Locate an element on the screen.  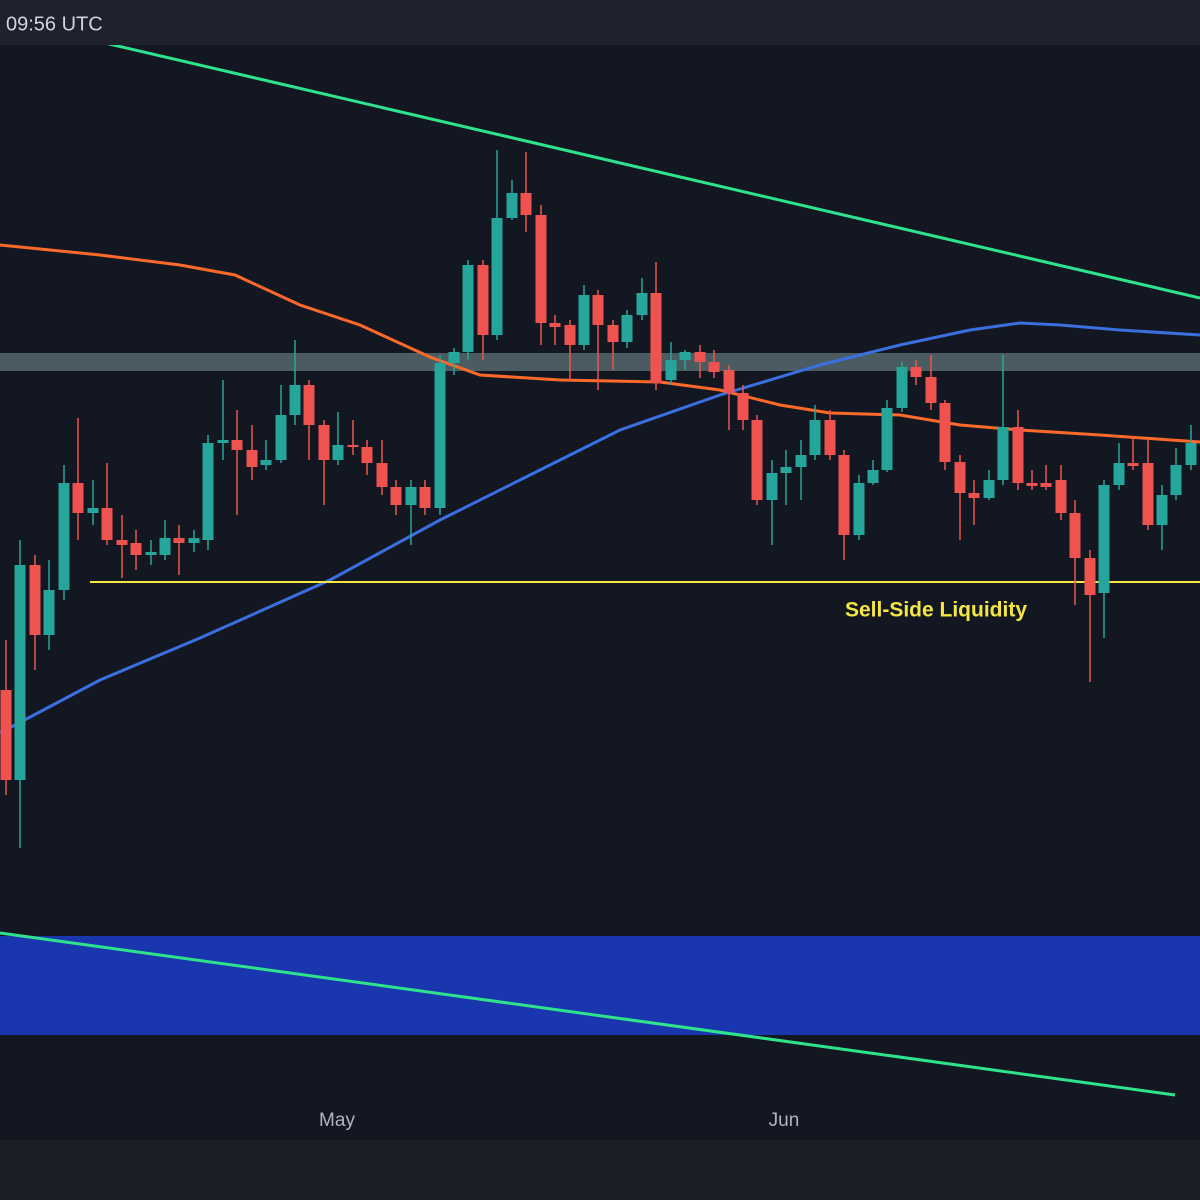
indicator-line is located at coordinates (588, 1014).